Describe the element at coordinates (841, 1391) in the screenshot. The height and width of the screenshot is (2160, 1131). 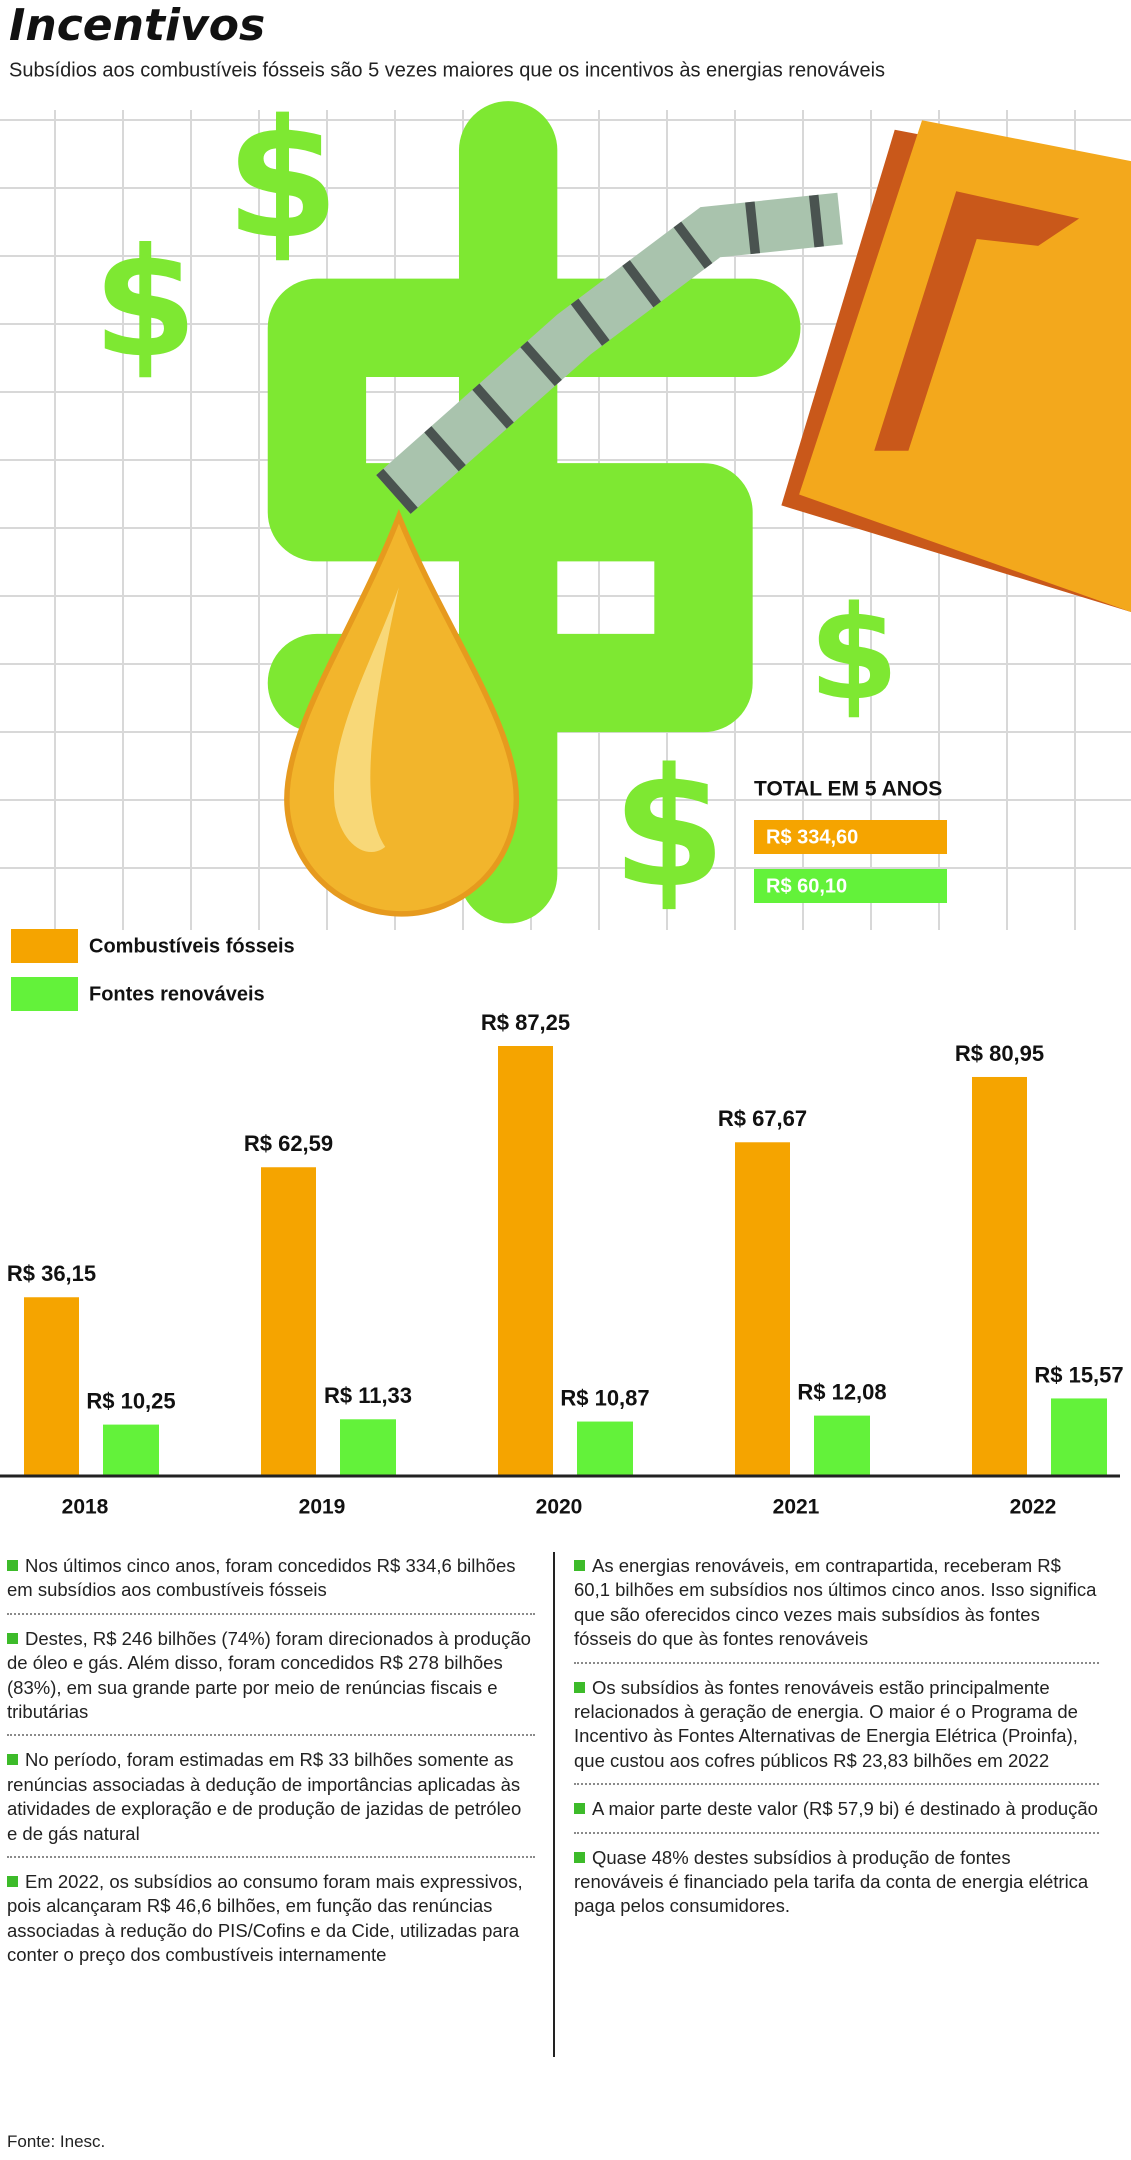
I see `value-label: R$ 12,08` at that location.